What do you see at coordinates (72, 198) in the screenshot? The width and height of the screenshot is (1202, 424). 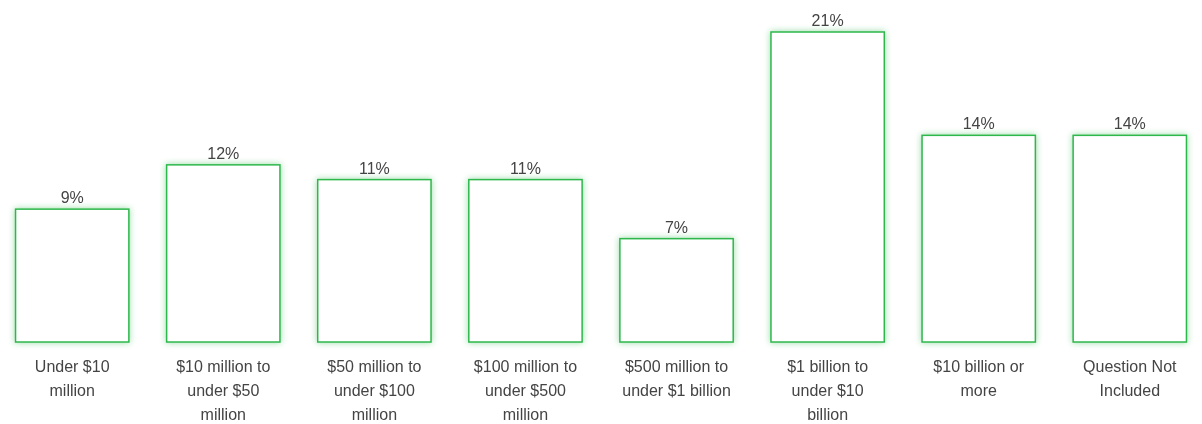 I see `data-label: 9%` at bounding box center [72, 198].